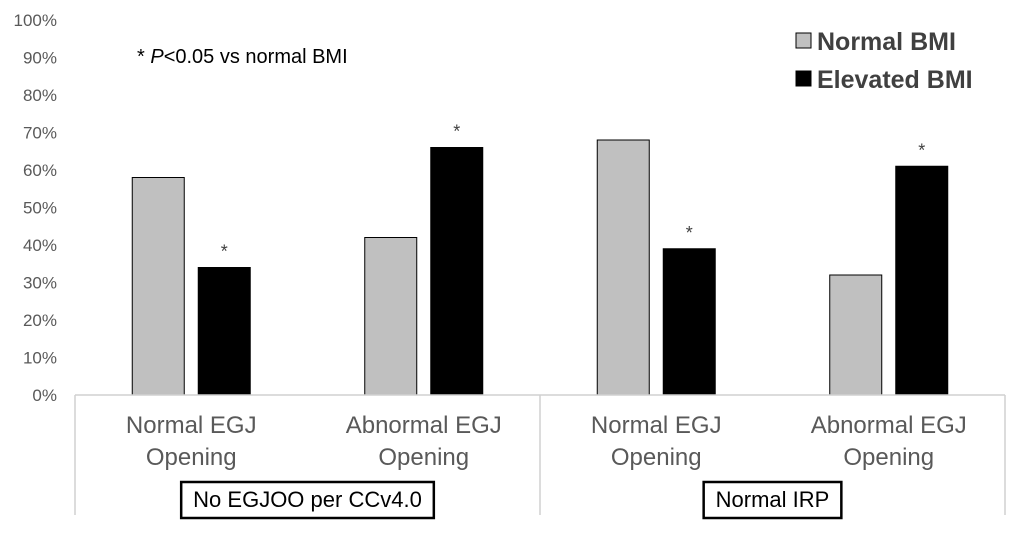 This screenshot has height=535, width=1024. I want to click on legend-label: Normal BMI, so click(886, 42).